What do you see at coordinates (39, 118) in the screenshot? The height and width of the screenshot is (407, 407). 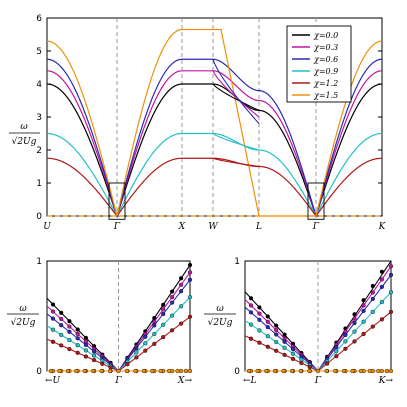 I see `y-tick-label: 3` at bounding box center [39, 118].